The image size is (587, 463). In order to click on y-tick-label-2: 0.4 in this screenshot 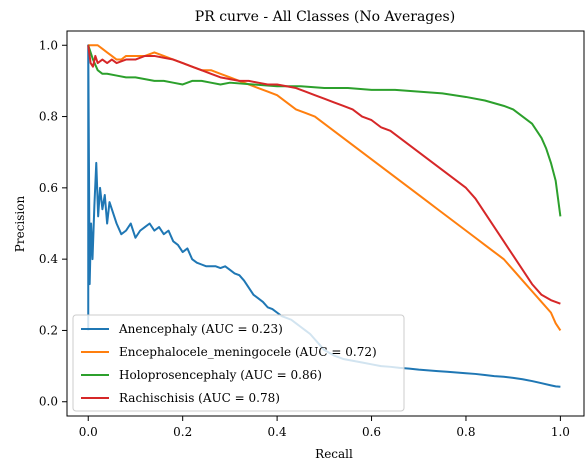, I will do `click(48, 259)`.